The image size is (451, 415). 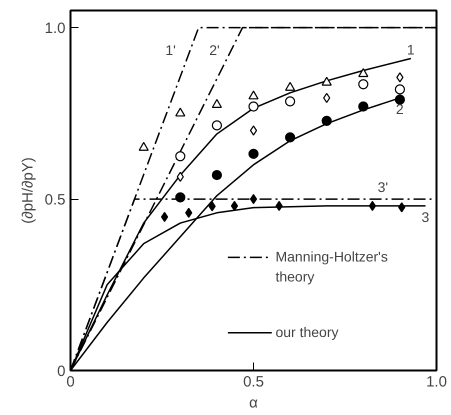 What do you see at coordinates (253, 382) in the screenshot?
I see `x-tick-label: 0.5` at bounding box center [253, 382].